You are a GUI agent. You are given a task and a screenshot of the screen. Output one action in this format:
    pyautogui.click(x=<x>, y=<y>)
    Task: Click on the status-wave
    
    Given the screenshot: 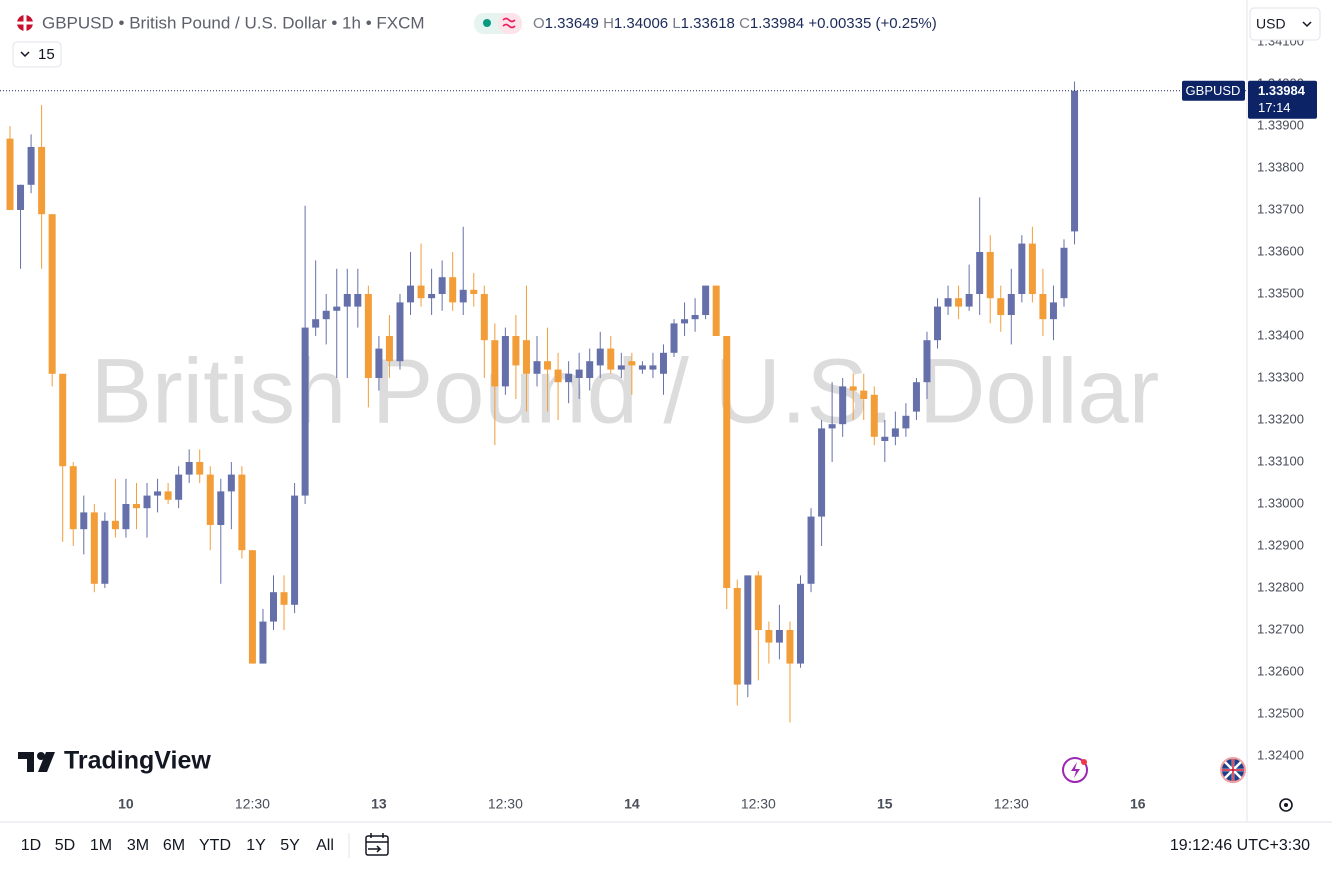 What is the action you would take?
    pyautogui.click(x=509, y=23)
    